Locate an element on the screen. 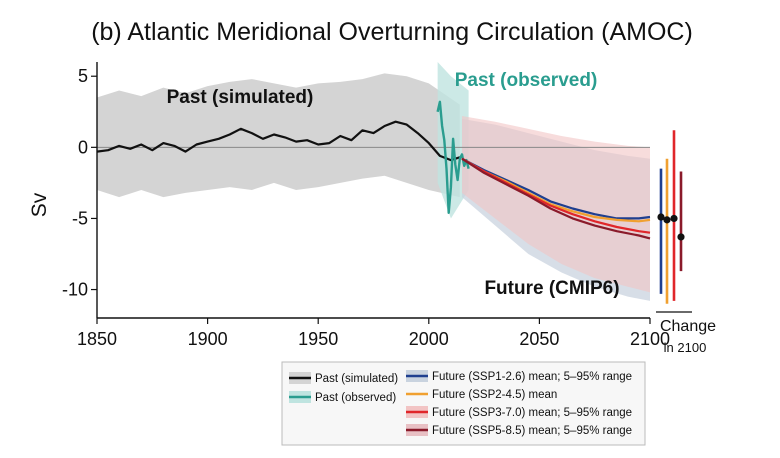  legend-box is located at coordinates (463, 403).